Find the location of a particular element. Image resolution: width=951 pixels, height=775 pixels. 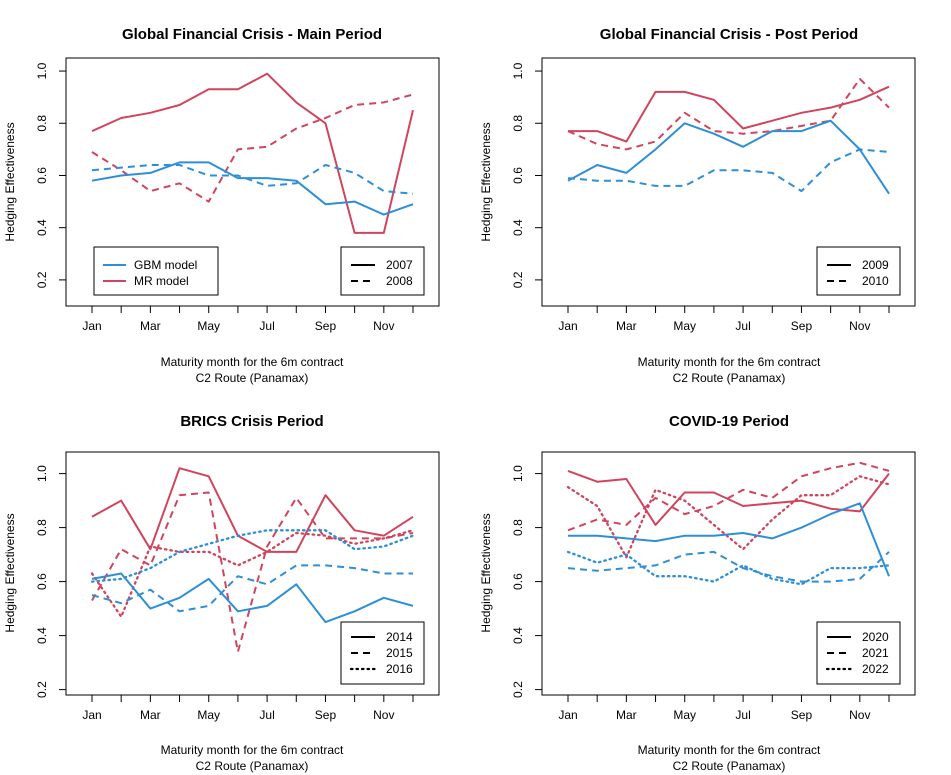

model-legend: GBM model MR model is located at coordinates (156, 271).